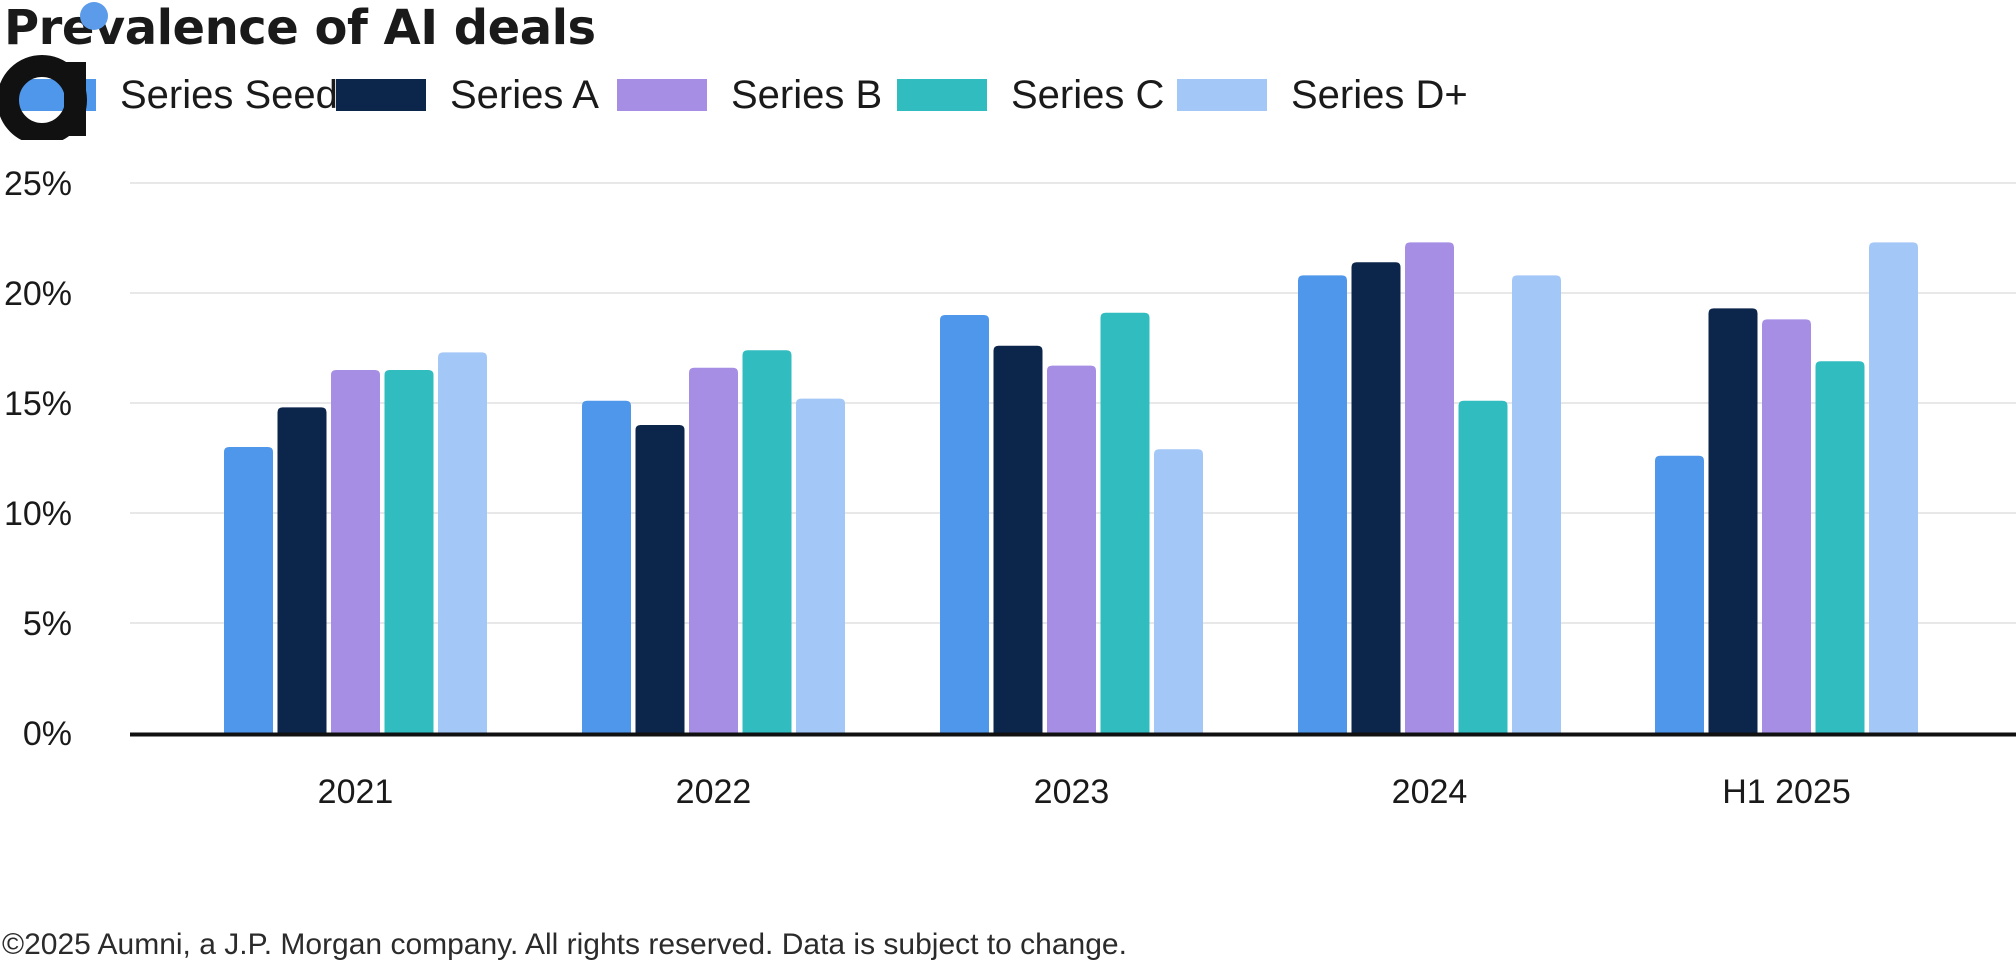 The height and width of the screenshot is (969, 2016). Describe the element at coordinates (38, 294) in the screenshot. I see `y-tick-label: 20%` at that location.